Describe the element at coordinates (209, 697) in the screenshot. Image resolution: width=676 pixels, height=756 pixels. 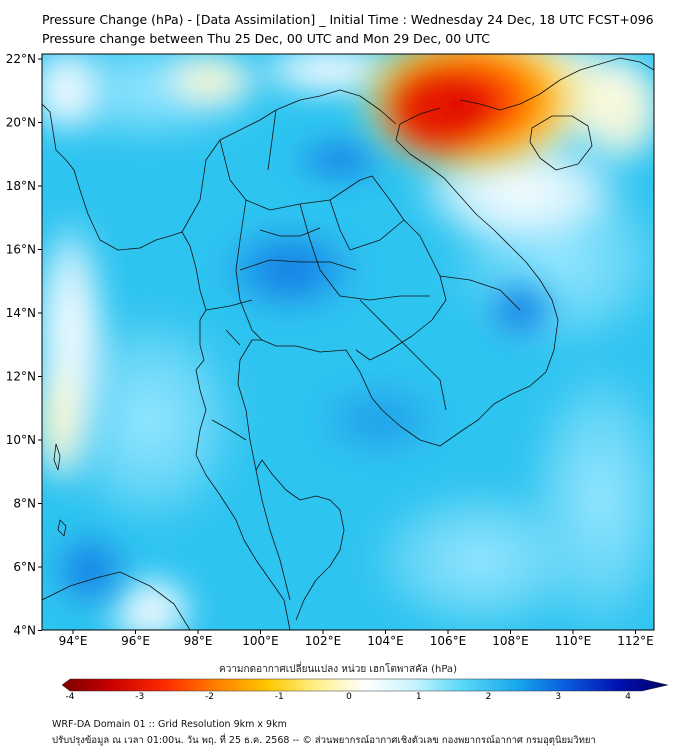
I see `colorbar-tick-label: -2` at that location.